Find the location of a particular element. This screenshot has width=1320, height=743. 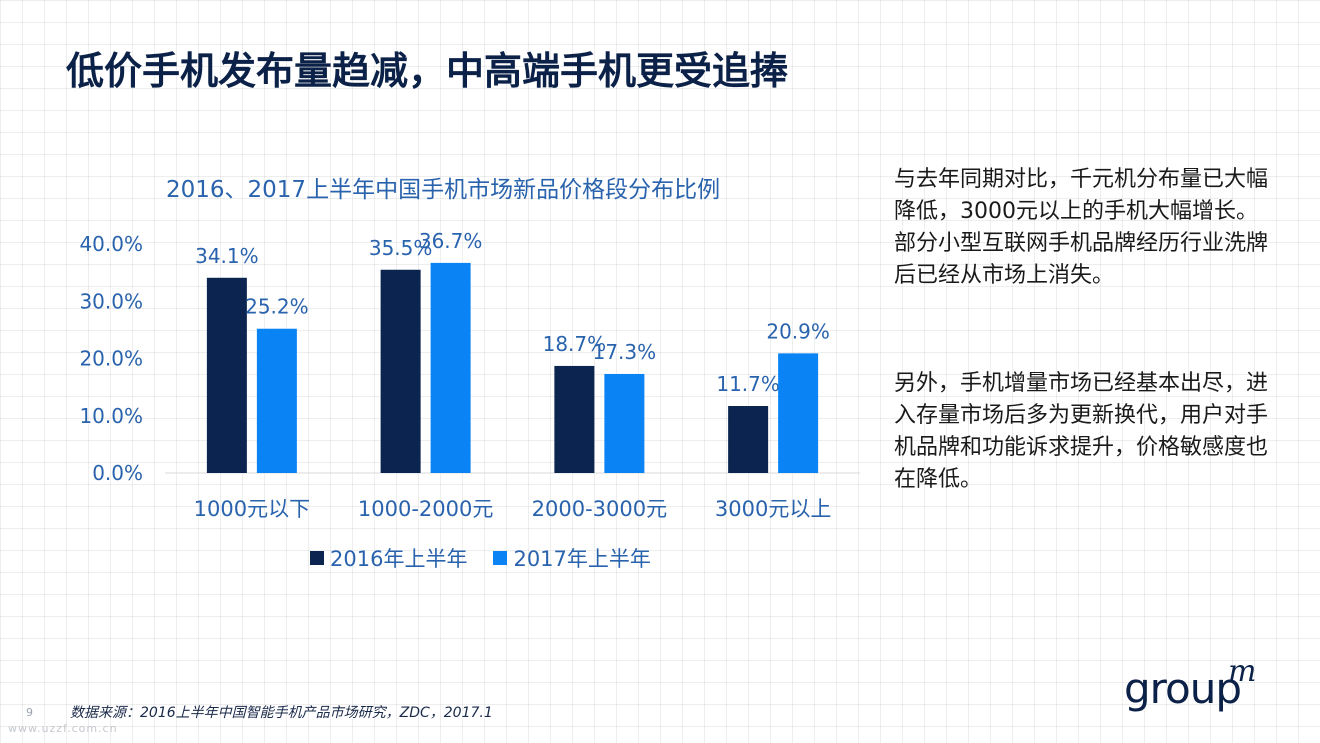

y-tick-label: 30.0% is located at coordinates (111, 301).